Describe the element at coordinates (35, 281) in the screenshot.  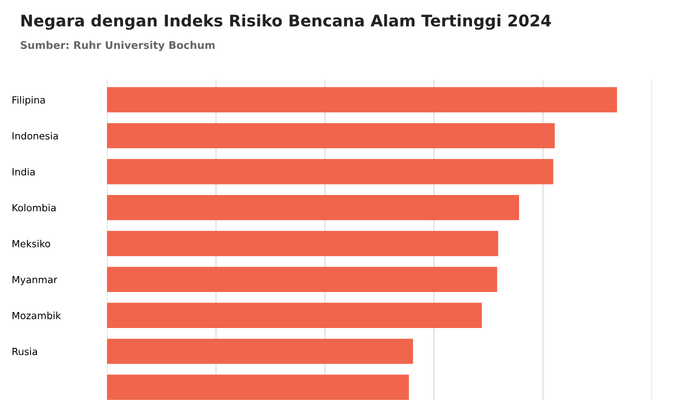
I see `y-tick-label: Myanmar` at that location.